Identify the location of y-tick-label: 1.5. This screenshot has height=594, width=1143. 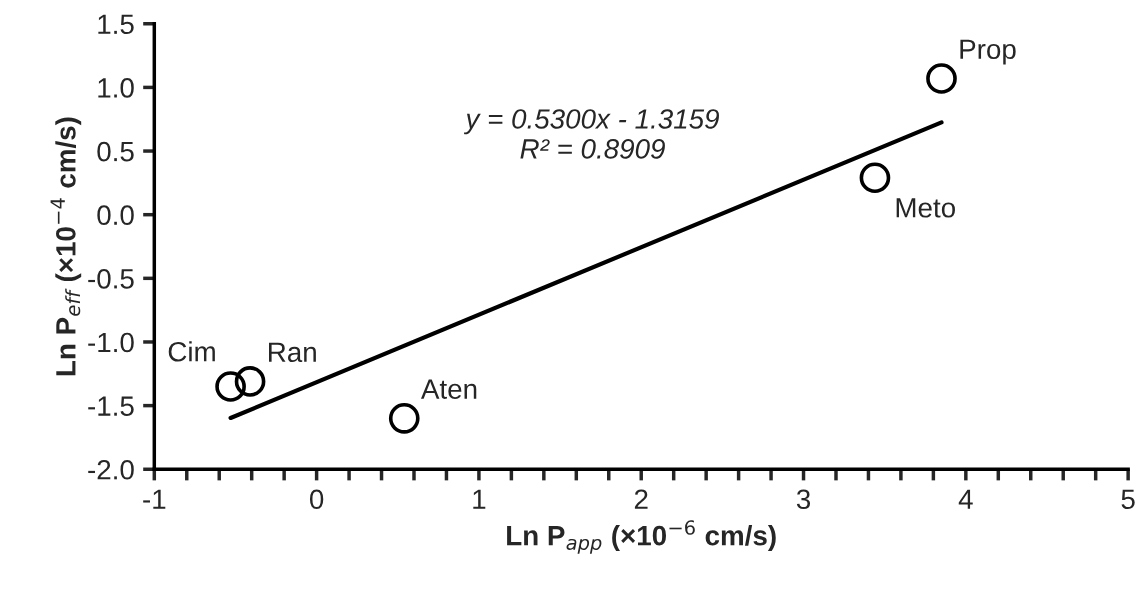
(116, 24).